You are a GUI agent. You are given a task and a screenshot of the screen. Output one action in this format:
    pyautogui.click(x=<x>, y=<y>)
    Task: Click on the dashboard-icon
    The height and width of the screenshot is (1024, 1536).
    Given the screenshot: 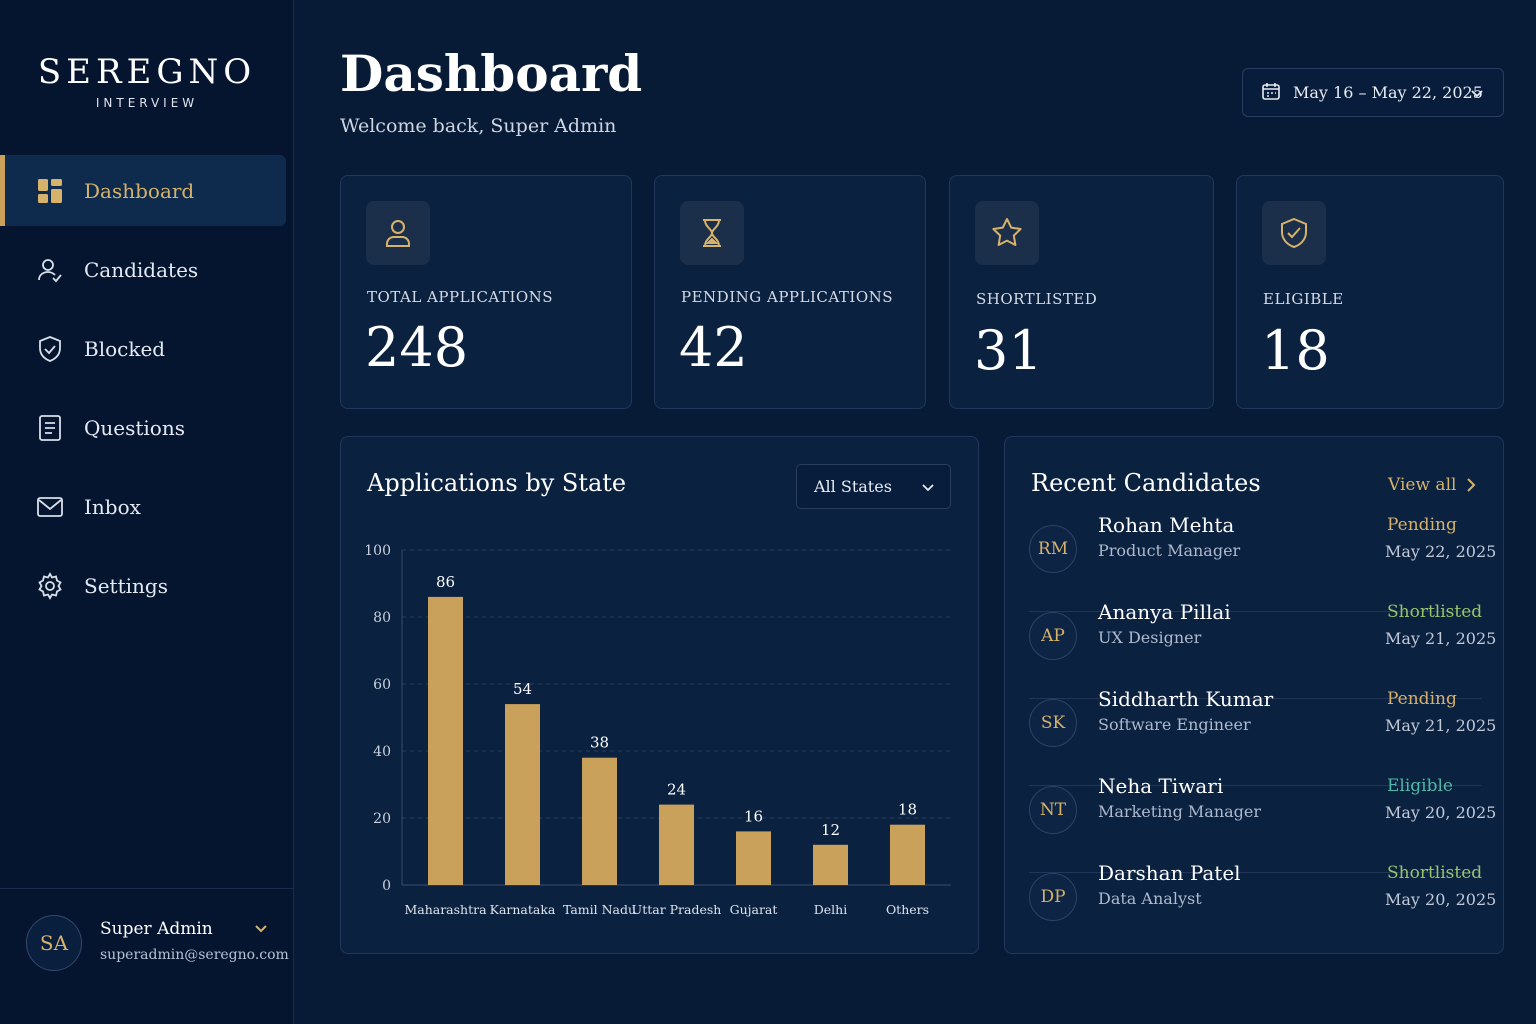 What is the action you would take?
    pyautogui.click(x=50, y=191)
    